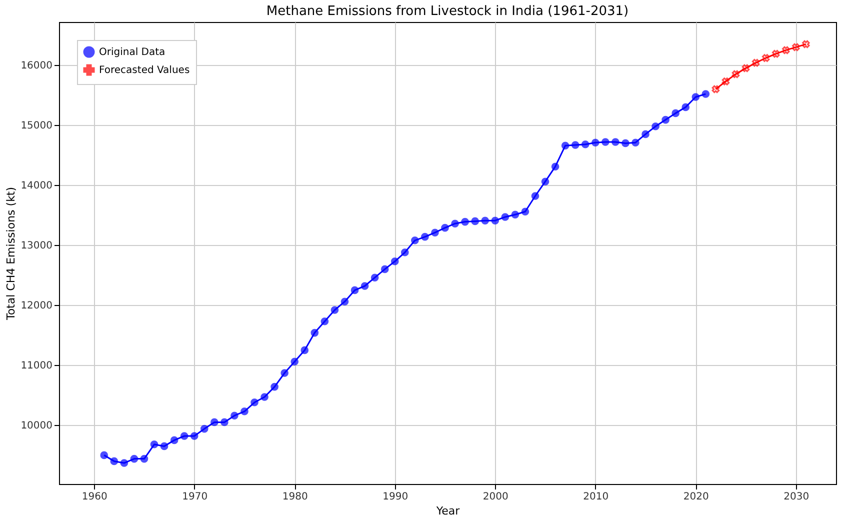 This screenshot has width=841, height=521. I want to click on y-tick-label: 15000, so click(36, 126).